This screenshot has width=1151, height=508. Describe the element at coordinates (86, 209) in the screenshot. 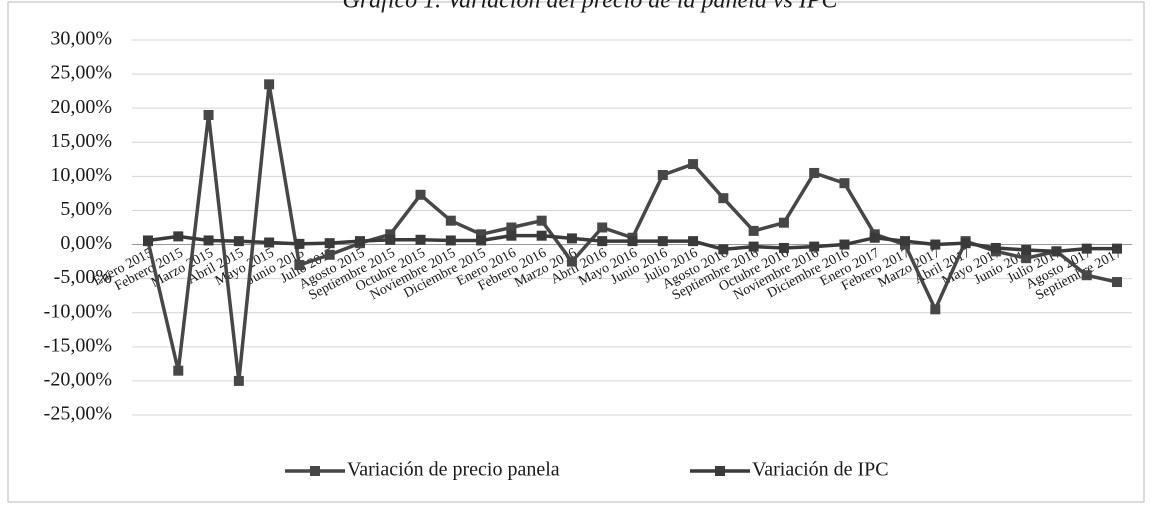

I see `y-tick-label: 5,00%` at that location.